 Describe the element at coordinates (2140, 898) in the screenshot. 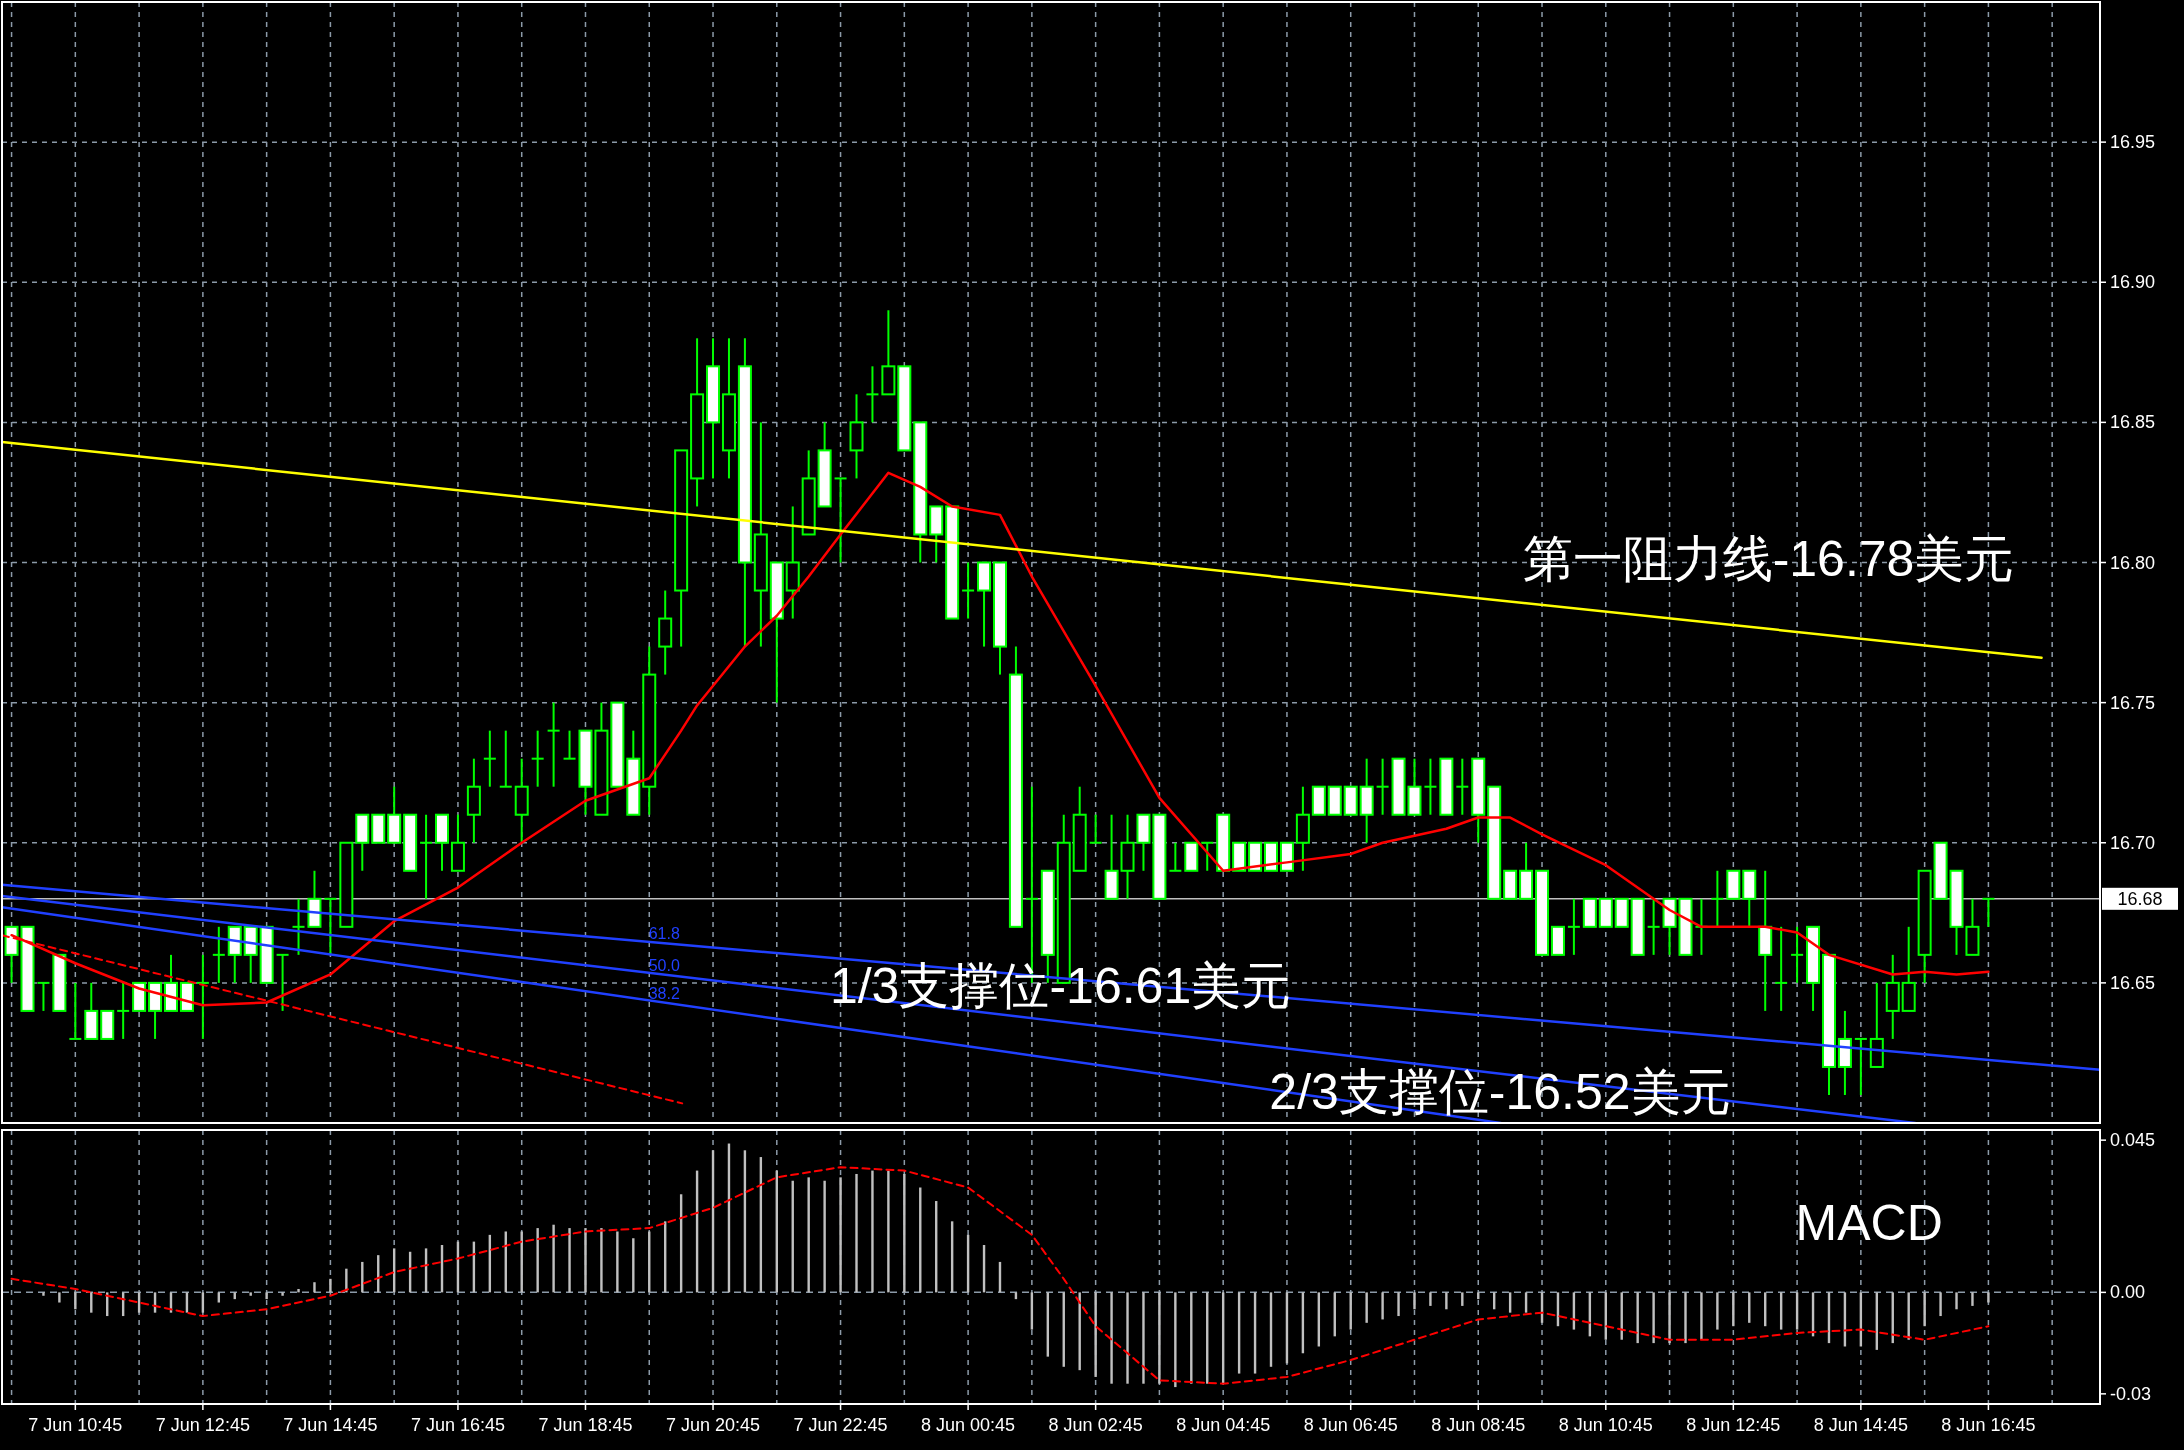

I see `ref-line-label: 16.68` at that location.